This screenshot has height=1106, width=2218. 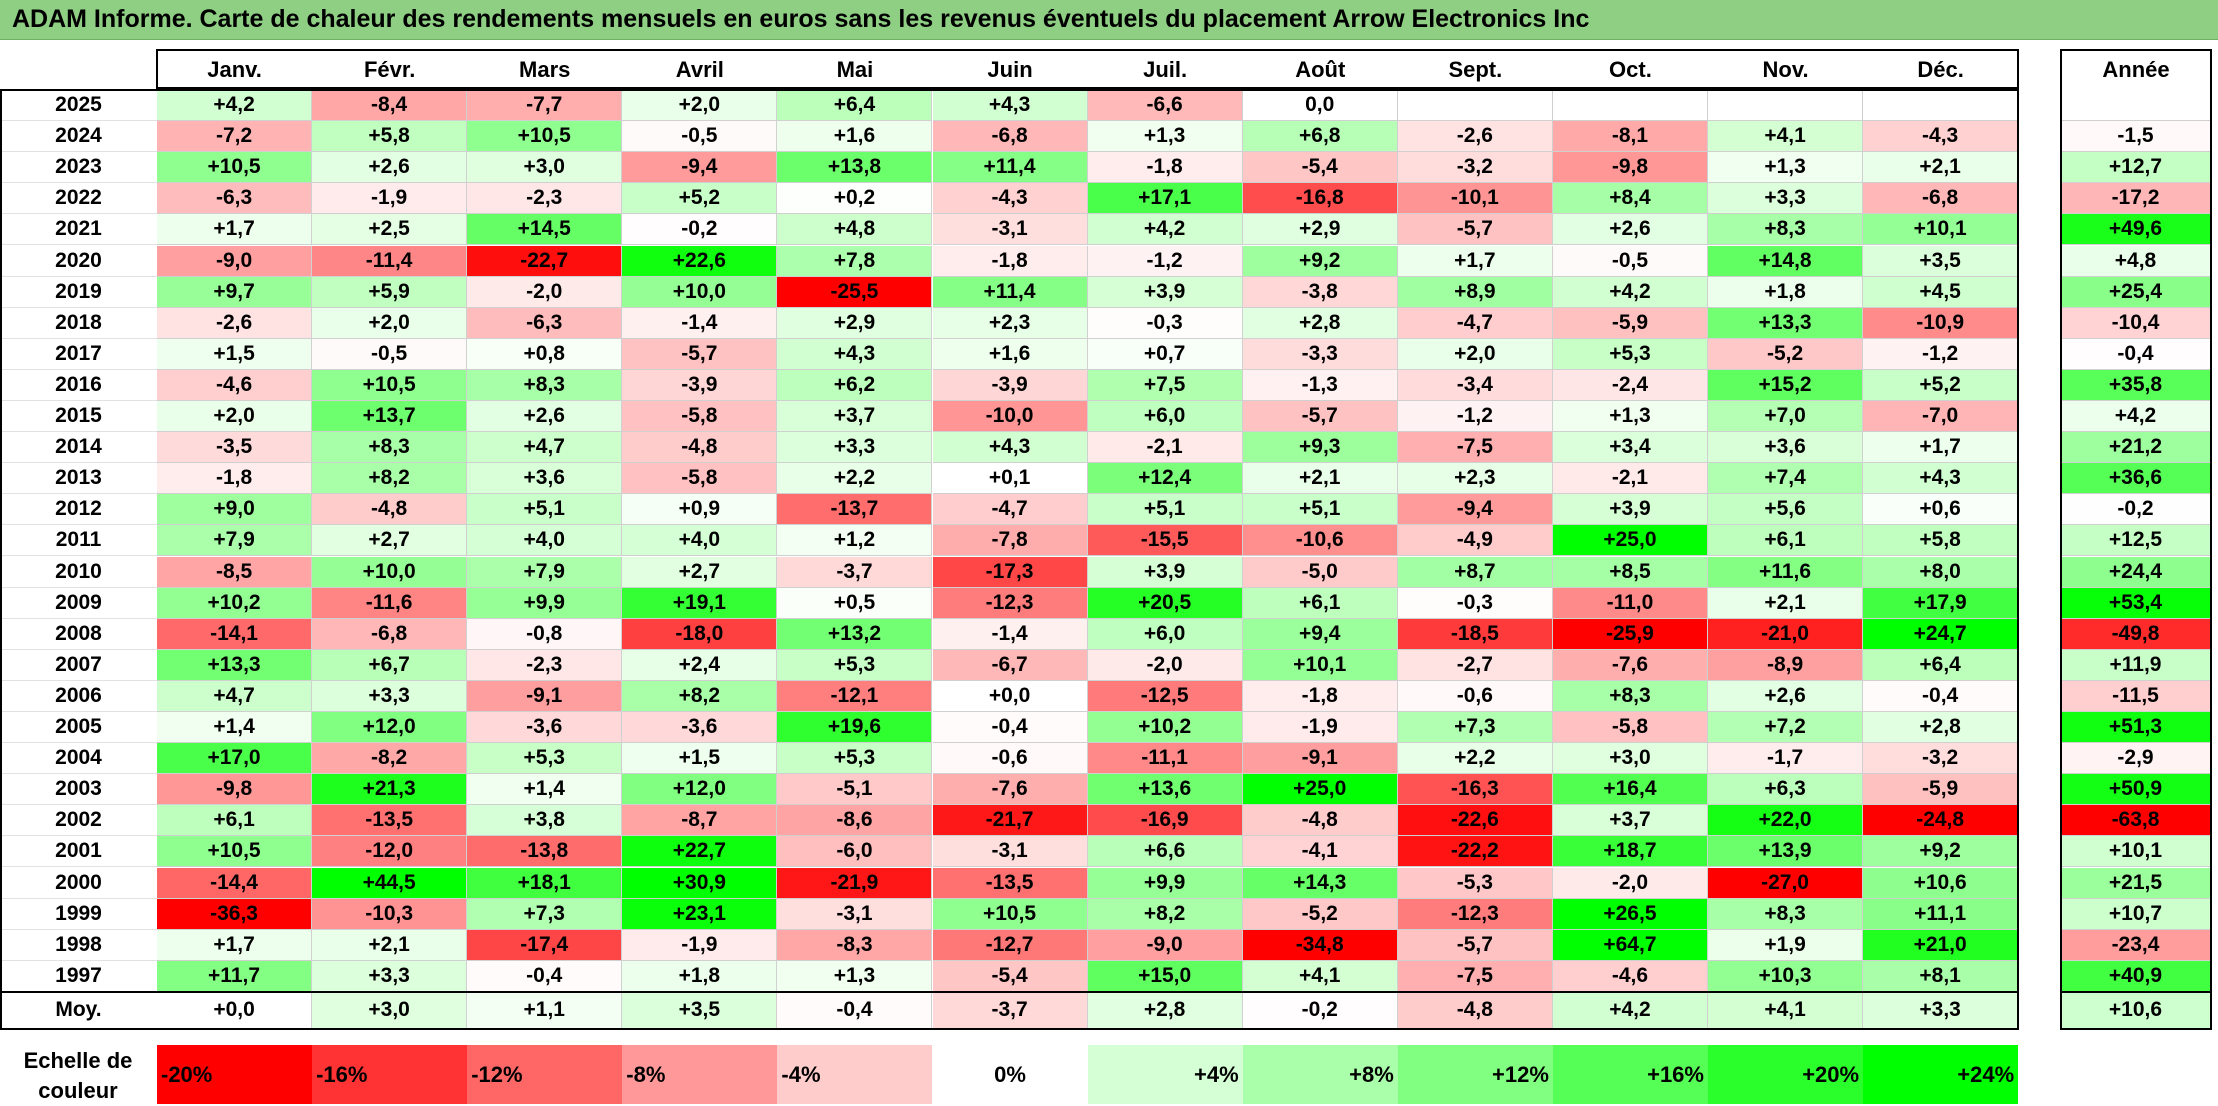 I want to click on heatmap-cell: +6,4, so click(x=1941, y=665).